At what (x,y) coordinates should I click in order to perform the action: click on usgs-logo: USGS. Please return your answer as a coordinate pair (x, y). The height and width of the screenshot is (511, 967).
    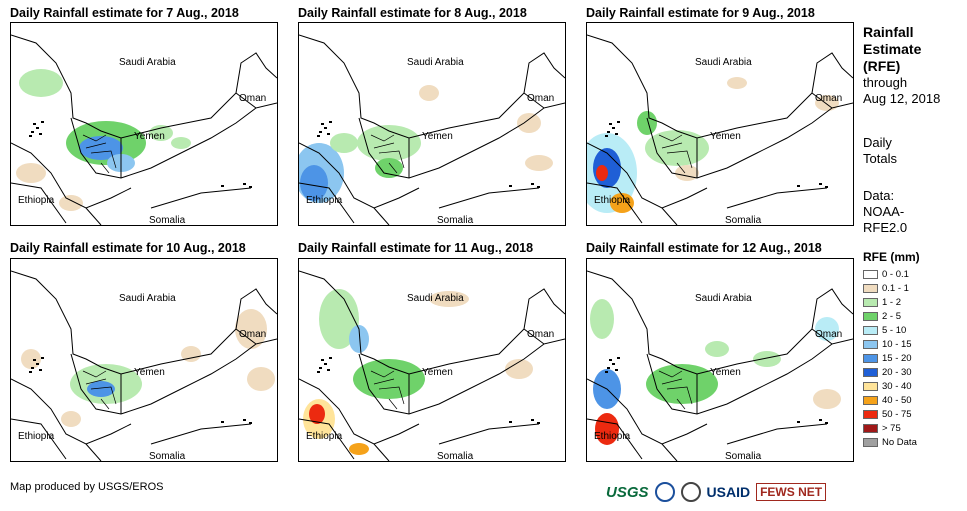
    Looking at the image, I should click on (627, 492).